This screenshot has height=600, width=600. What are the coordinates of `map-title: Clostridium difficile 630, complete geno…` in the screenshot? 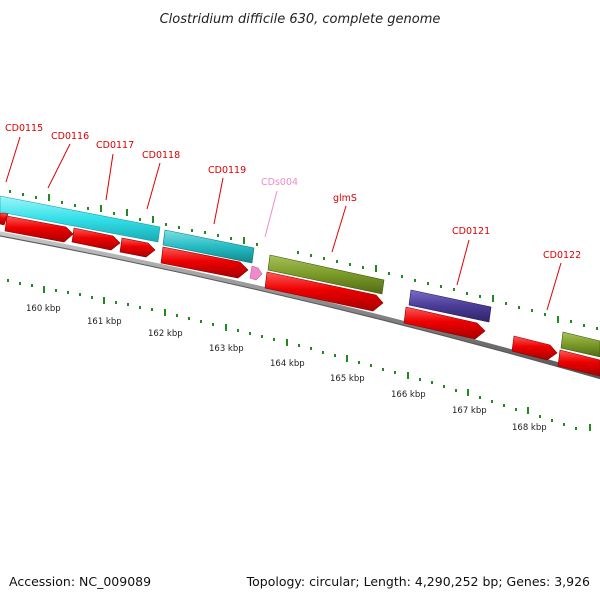 It's located at (300, 19).